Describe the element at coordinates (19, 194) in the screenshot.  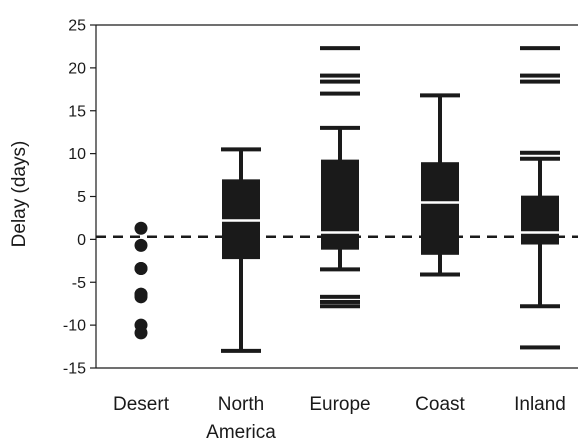
I see `y-axis-label: Delay (days)` at that location.